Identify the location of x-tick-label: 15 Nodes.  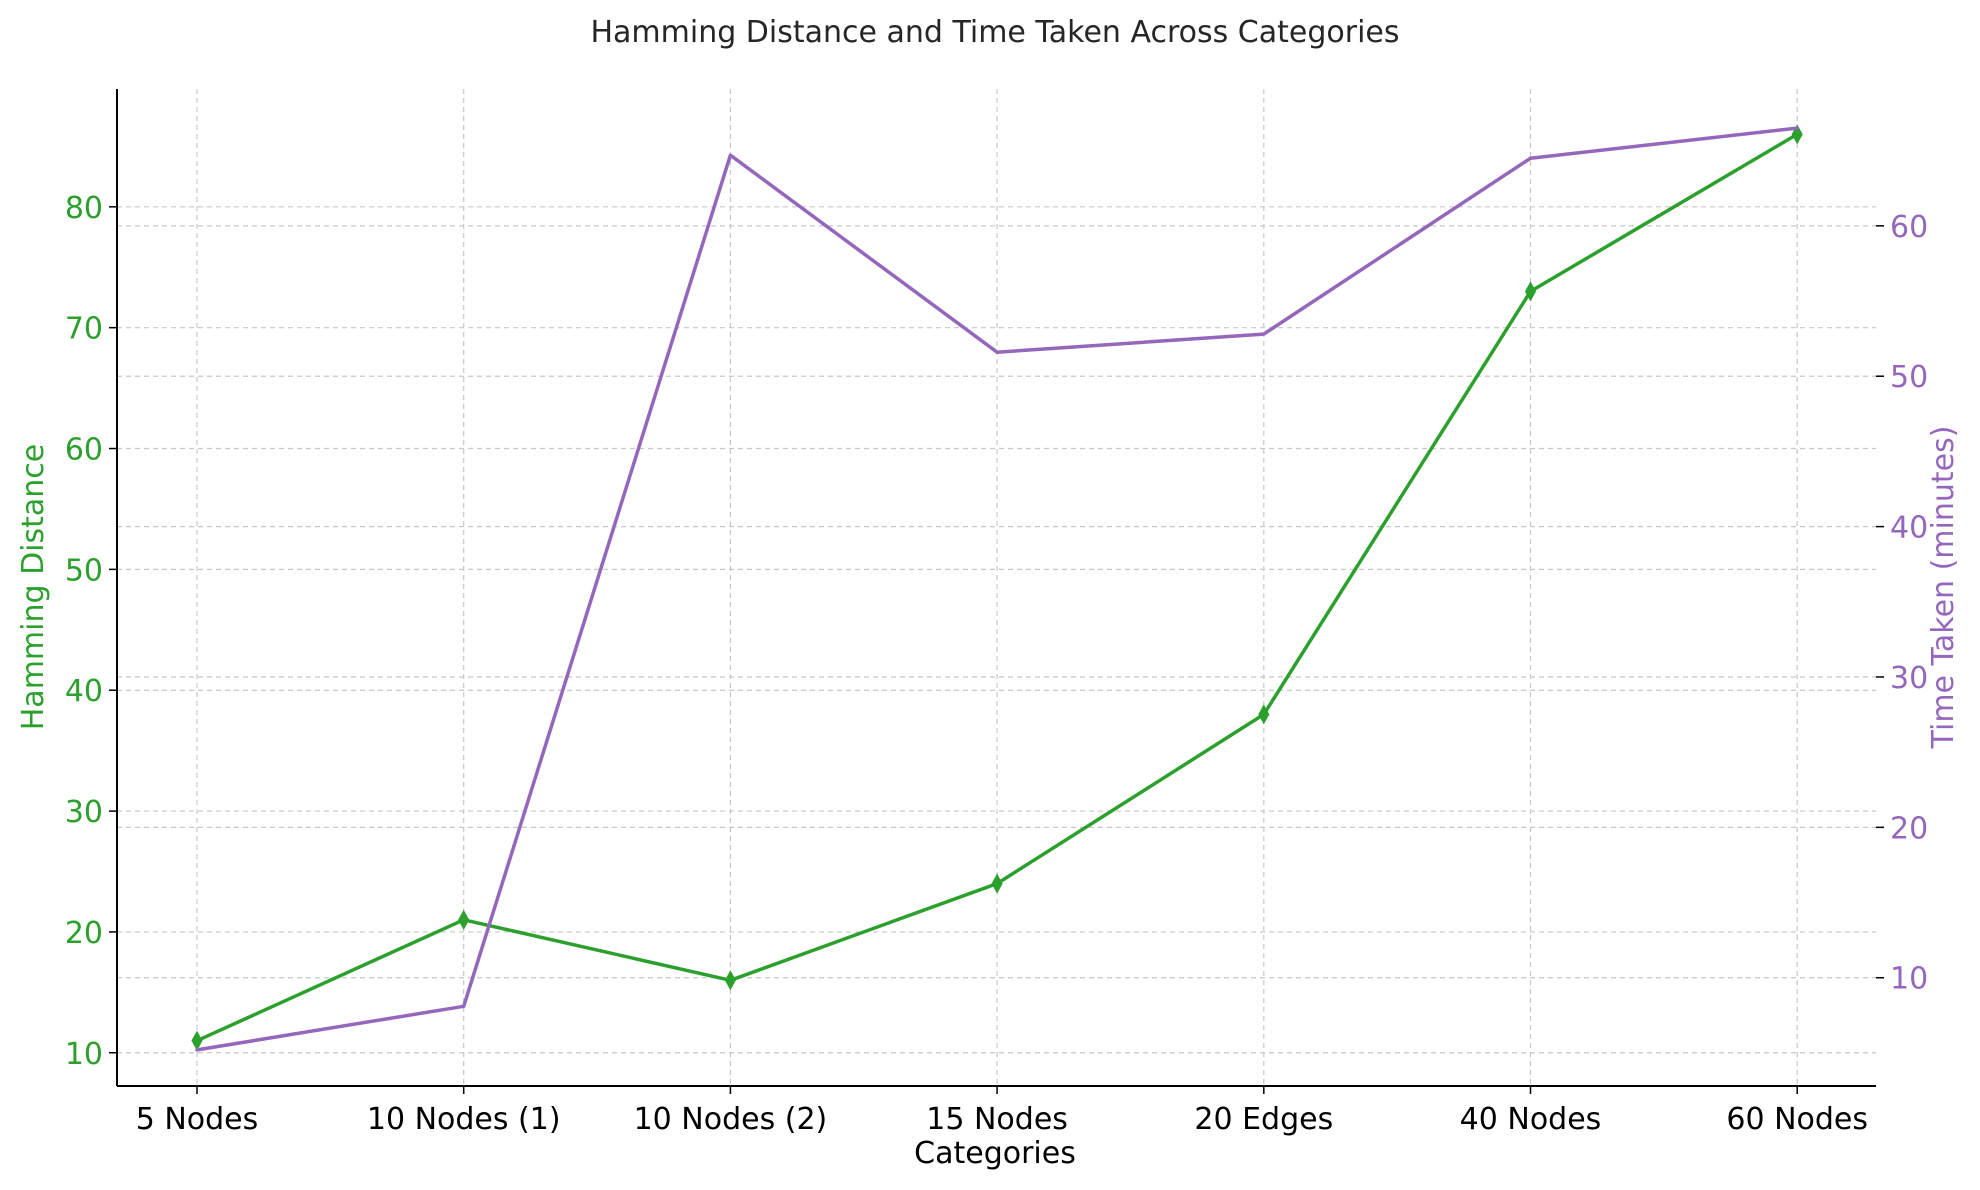
(997, 1119).